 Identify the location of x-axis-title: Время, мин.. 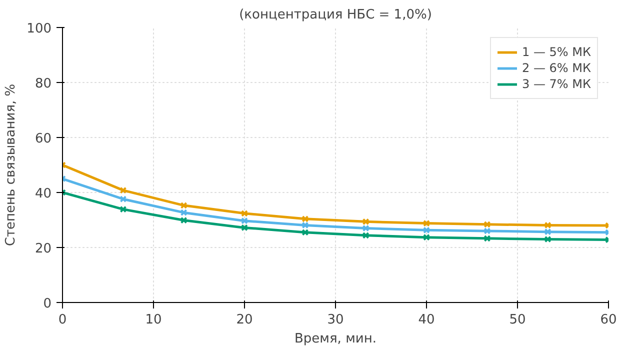
(335, 339).